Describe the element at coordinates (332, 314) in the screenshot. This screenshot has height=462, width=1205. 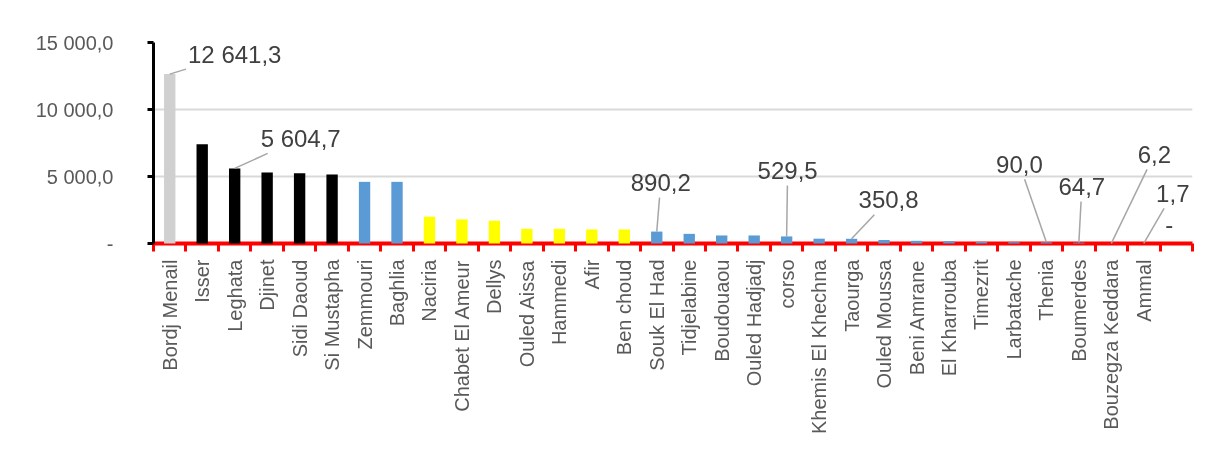
I see `x-tick-label: Si Mustapha` at that location.